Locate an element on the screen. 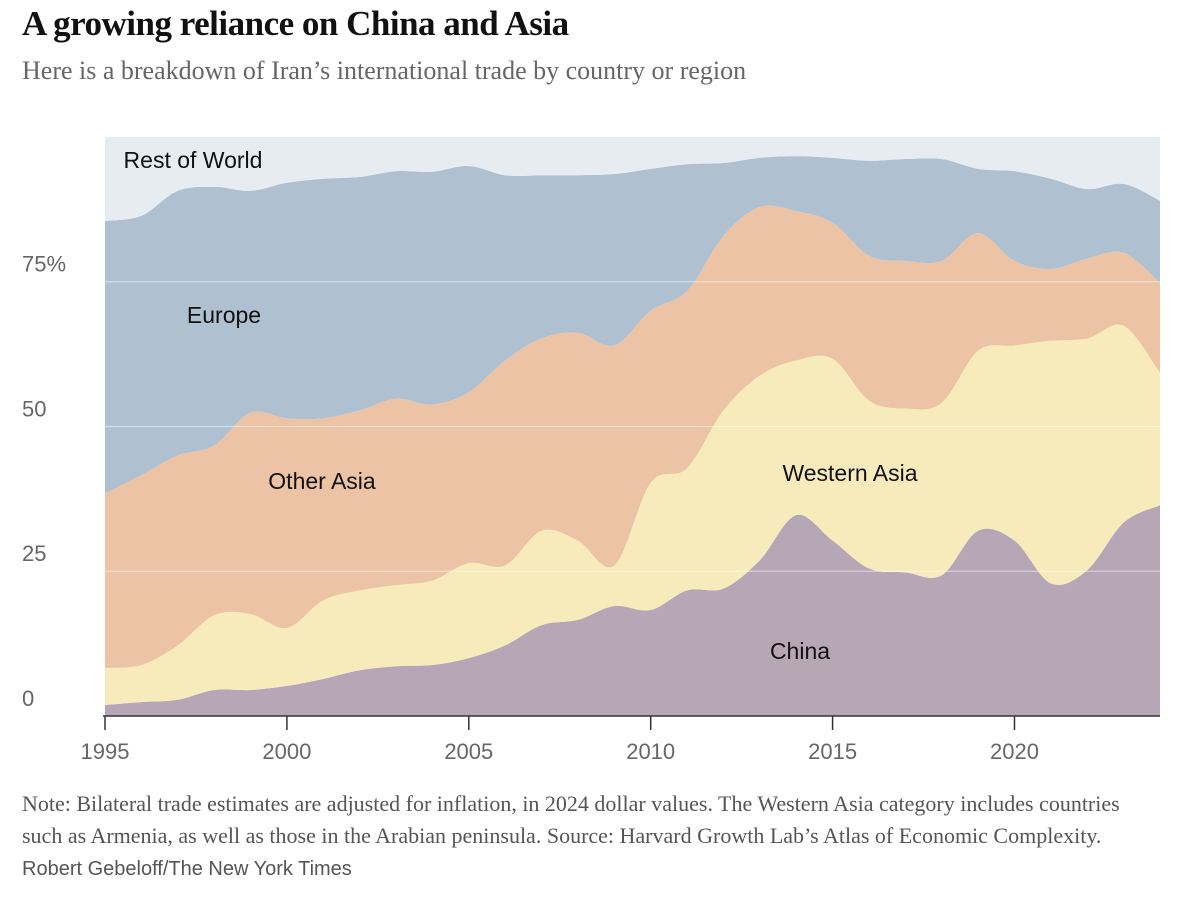  y-tick-label: 50 is located at coordinates (34, 408).